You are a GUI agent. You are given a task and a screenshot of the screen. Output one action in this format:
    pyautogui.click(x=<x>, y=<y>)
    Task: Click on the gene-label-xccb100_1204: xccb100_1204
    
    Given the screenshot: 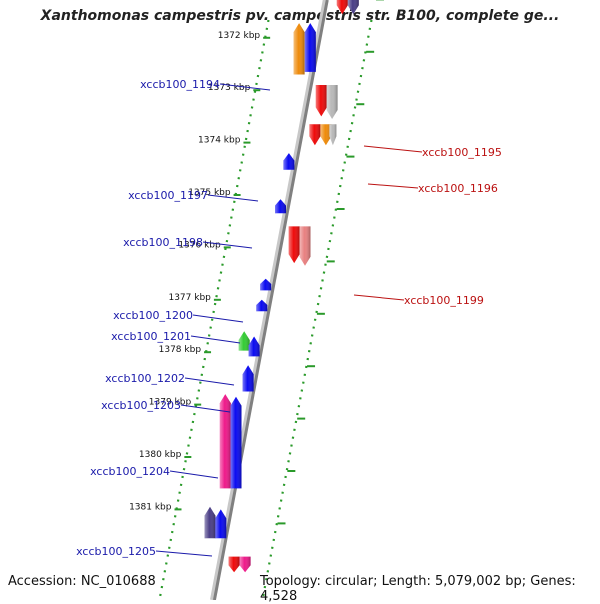 What is the action you would take?
    pyautogui.click(x=130, y=471)
    